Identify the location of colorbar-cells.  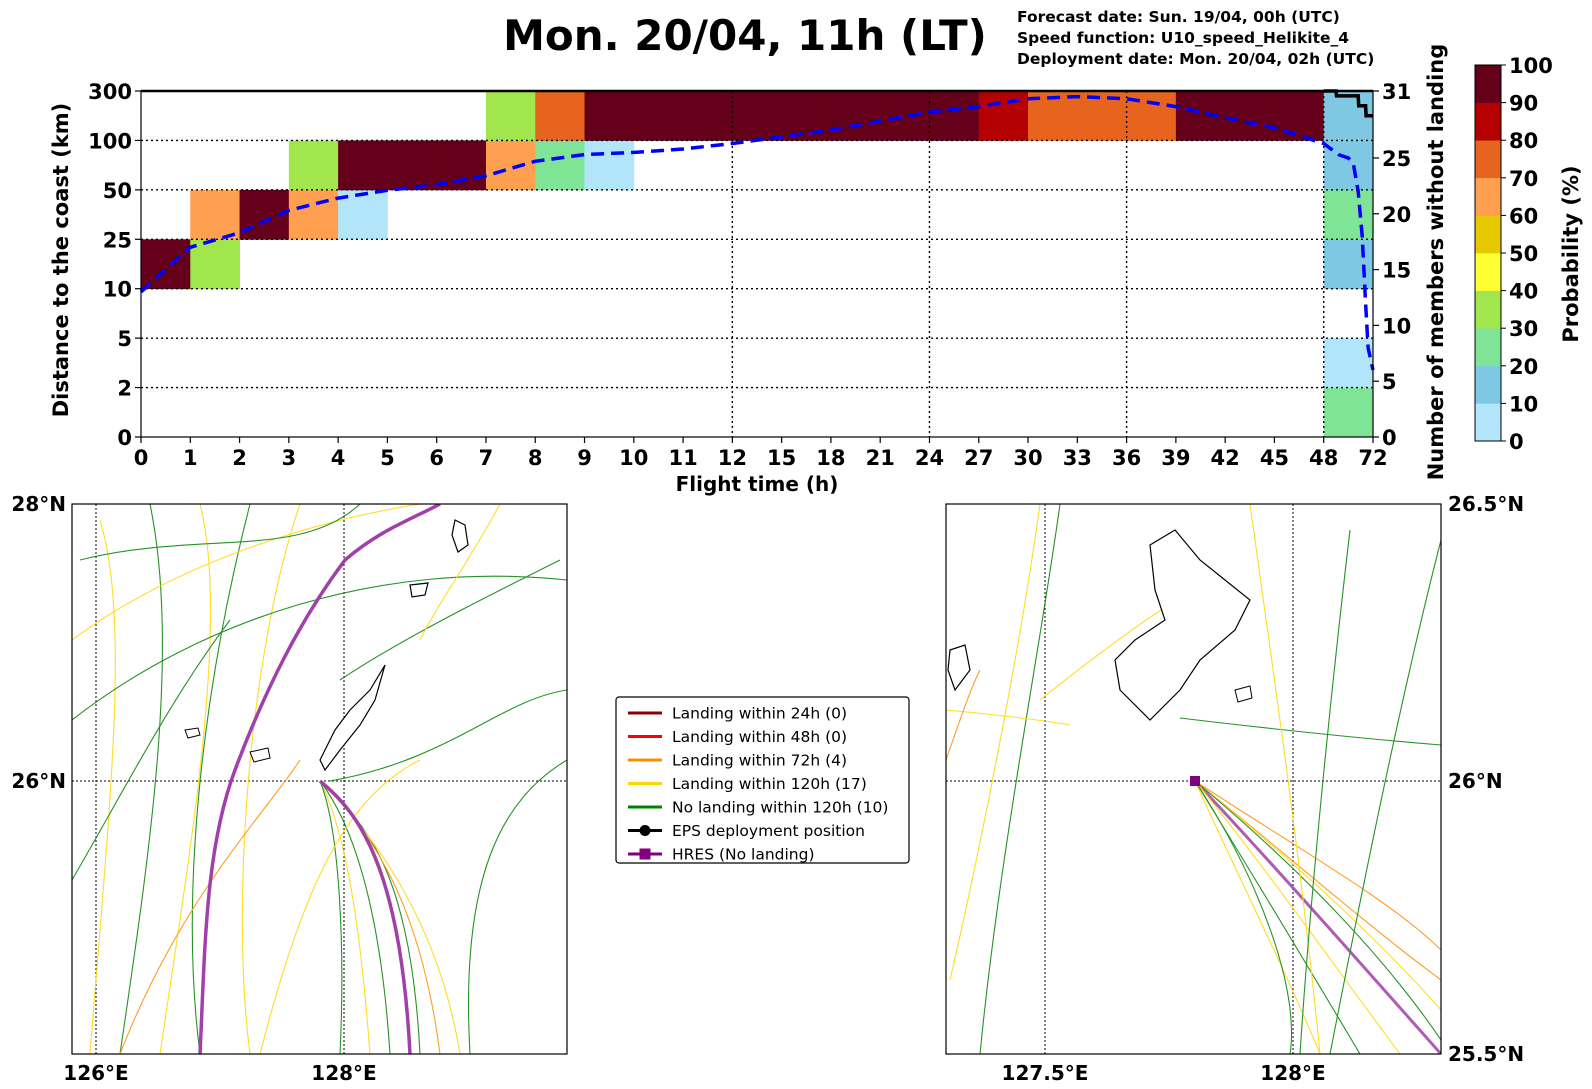
(1488, 253).